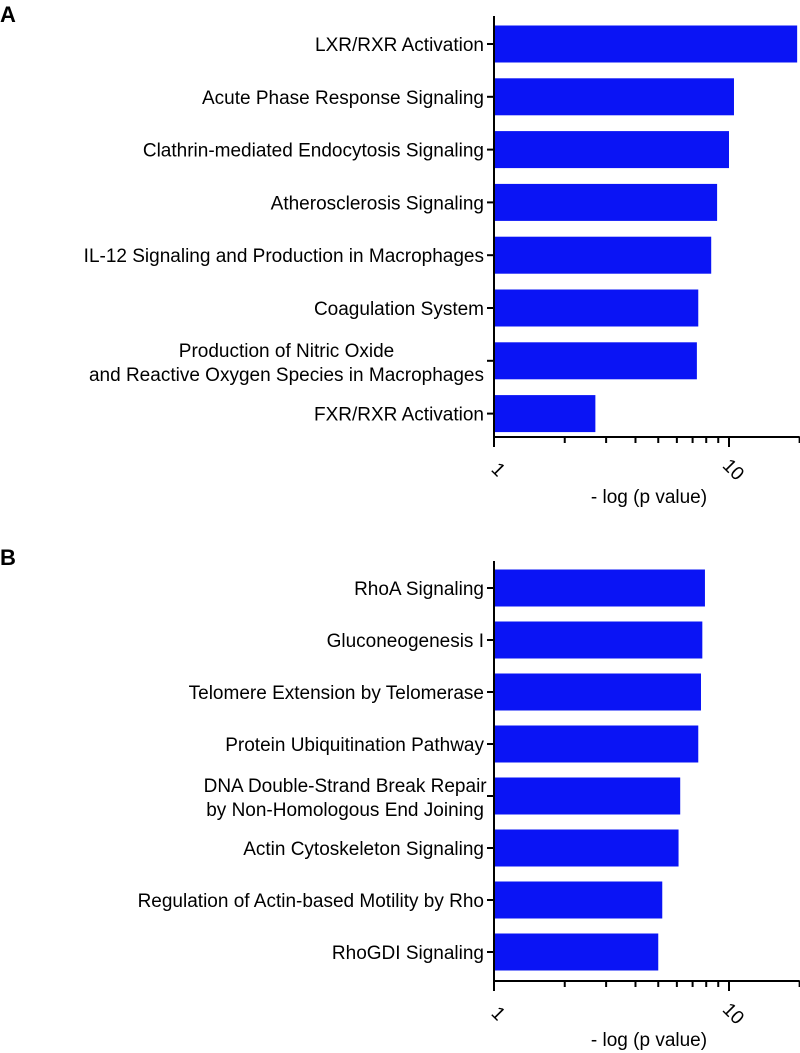  Describe the element at coordinates (419, 589) in the screenshot. I see `category-label: RhoA Signaling` at that location.